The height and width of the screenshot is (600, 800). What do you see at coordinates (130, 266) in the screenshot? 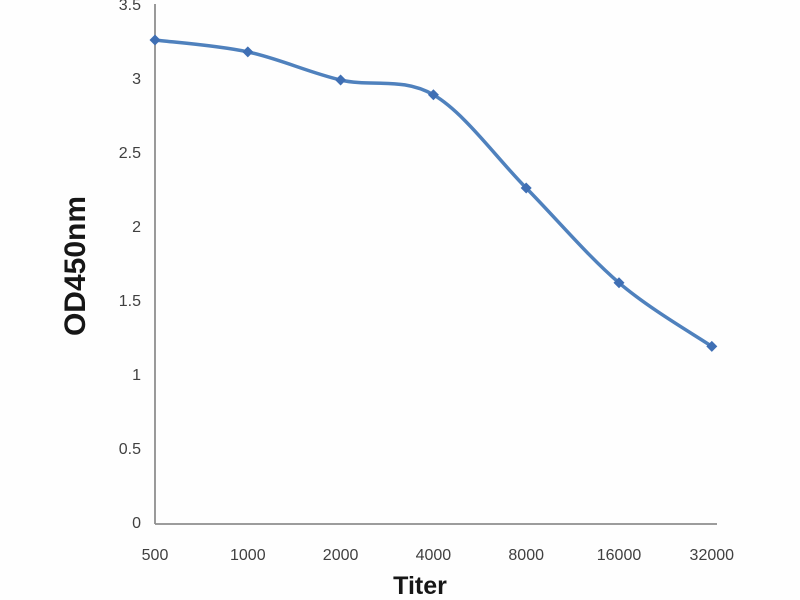
I see `y-tick-labels: 0 0.5 1 1.5 2 2.5 3 3.5` at bounding box center [130, 266].